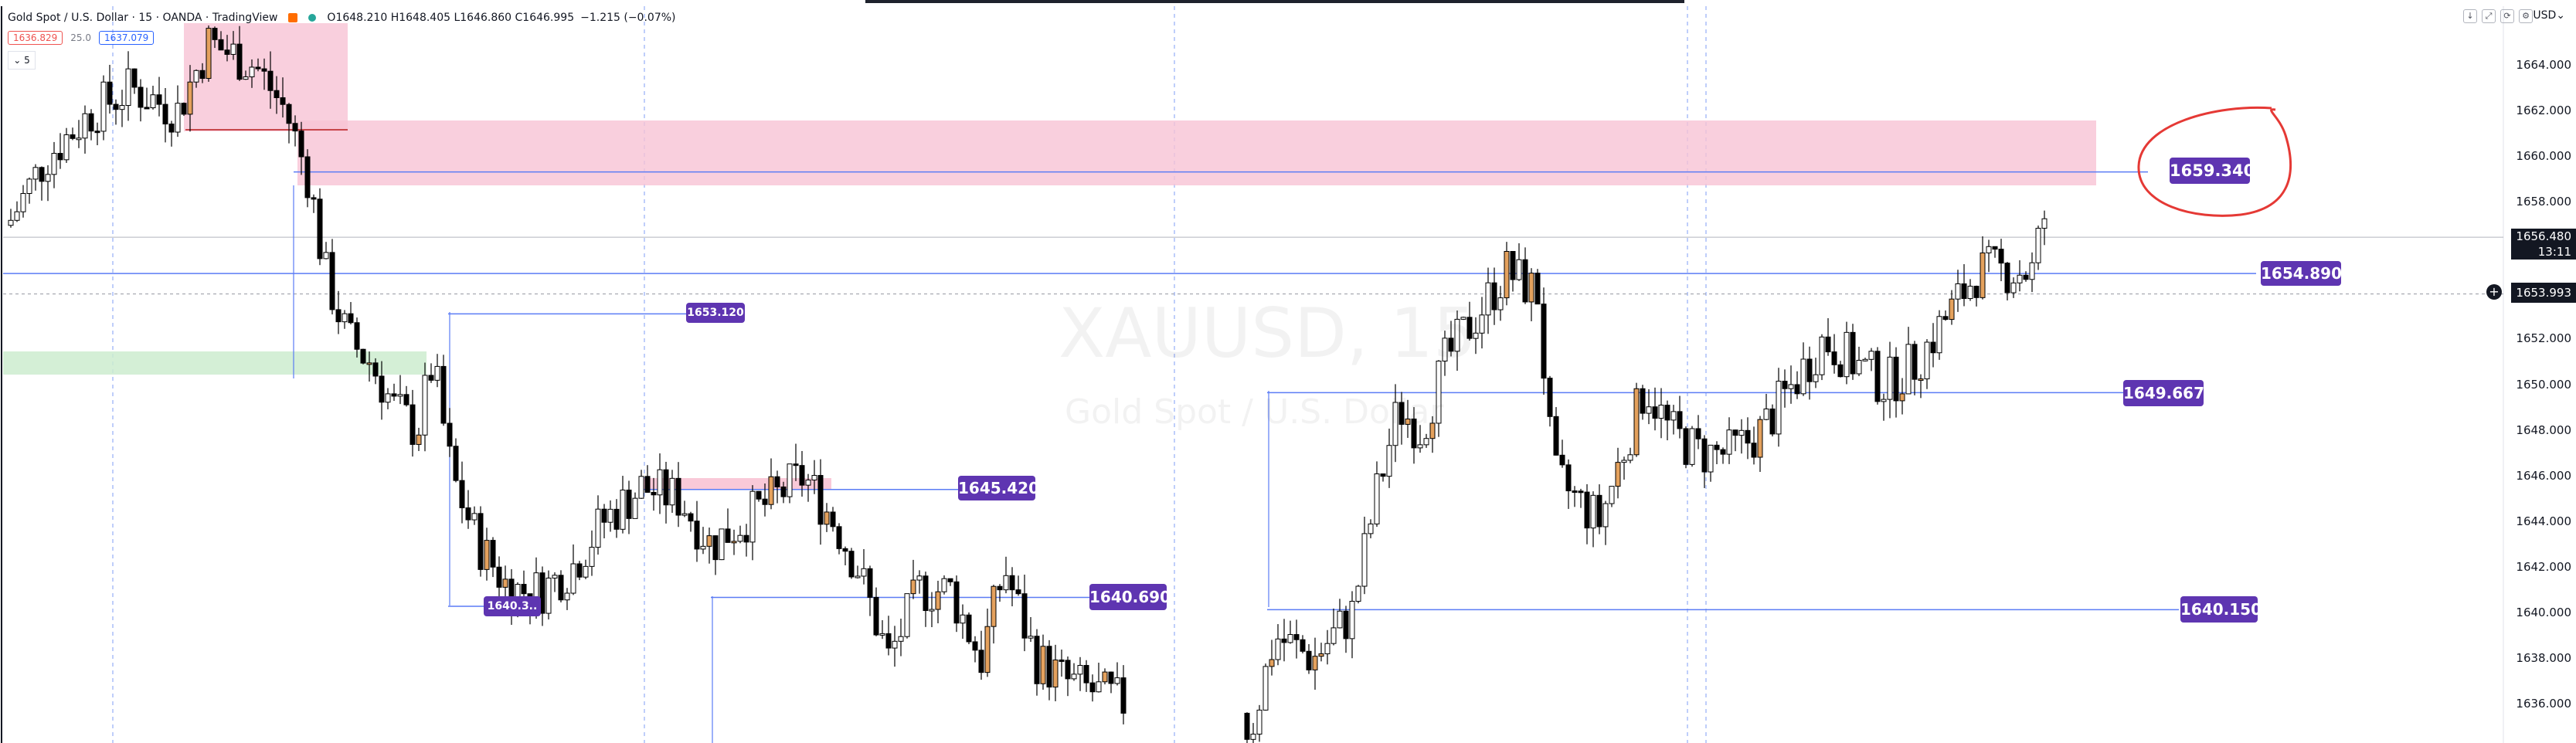 The width and height of the screenshot is (2576, 743). What do you see at coordinates (512, 606) in the screenshot?
I see `level-label: 1640.3..` at bounding box center [512, 606].